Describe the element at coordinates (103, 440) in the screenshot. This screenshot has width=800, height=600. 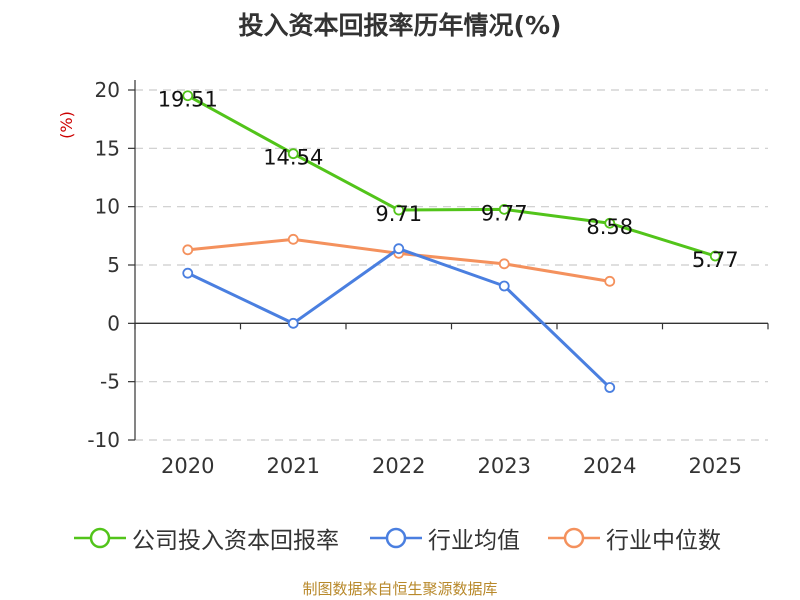
I see `y-tick-label: -10` at that location.